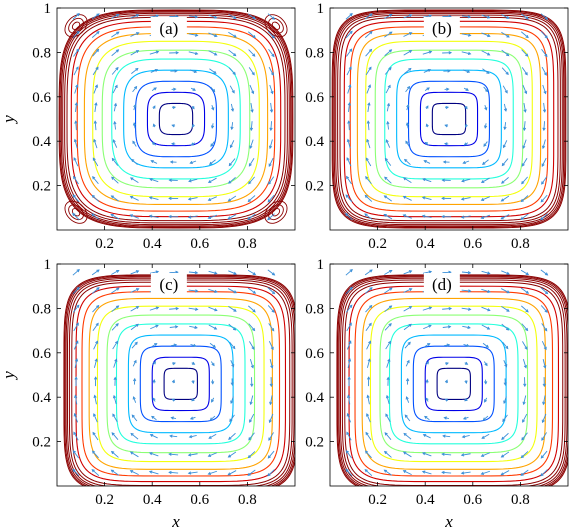 The image size is (573, 531). I want to click on y-tick-label: 0.6, so click(41, 98).